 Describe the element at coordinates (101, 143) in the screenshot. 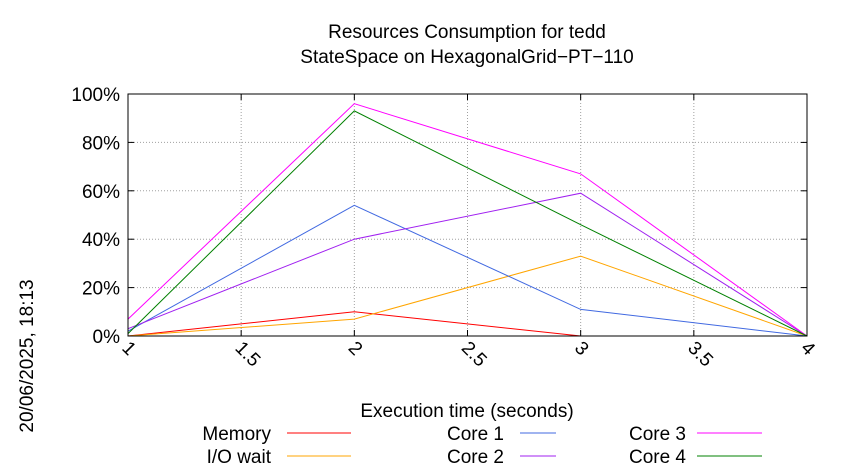

I see `y-tick-label: 80%` at that location.